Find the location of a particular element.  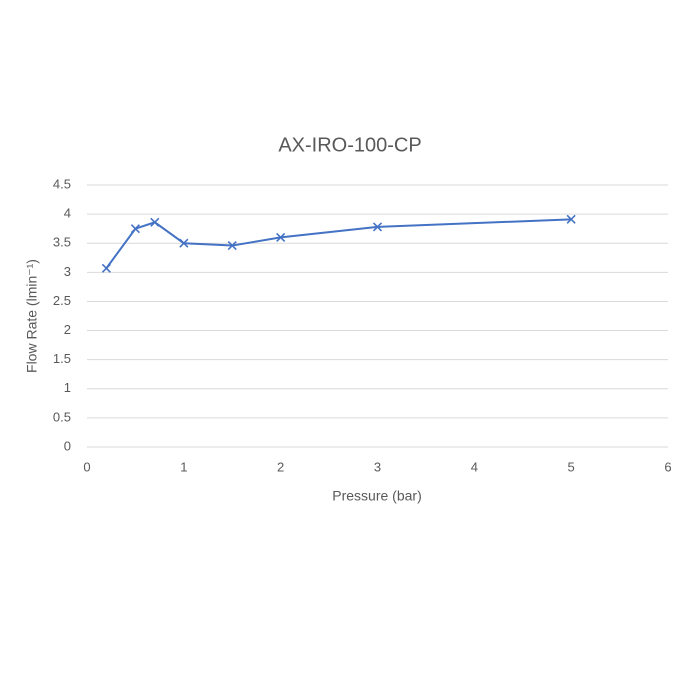

x-tick-label: 3 is located at coordinates (377, 466).